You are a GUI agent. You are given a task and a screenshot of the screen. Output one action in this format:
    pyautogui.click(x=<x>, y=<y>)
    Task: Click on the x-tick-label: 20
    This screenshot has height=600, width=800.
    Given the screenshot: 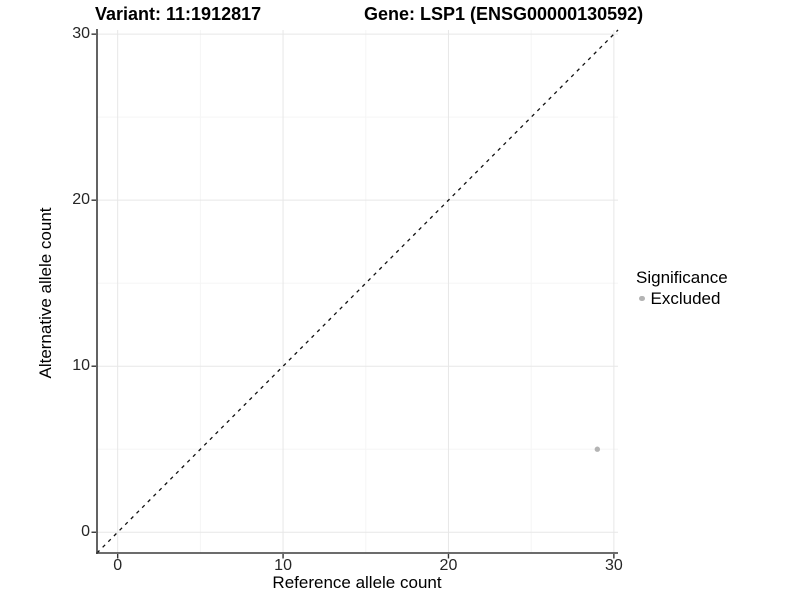 What is the action you would take?
    pyautogui.click(x=448, y=565)
    